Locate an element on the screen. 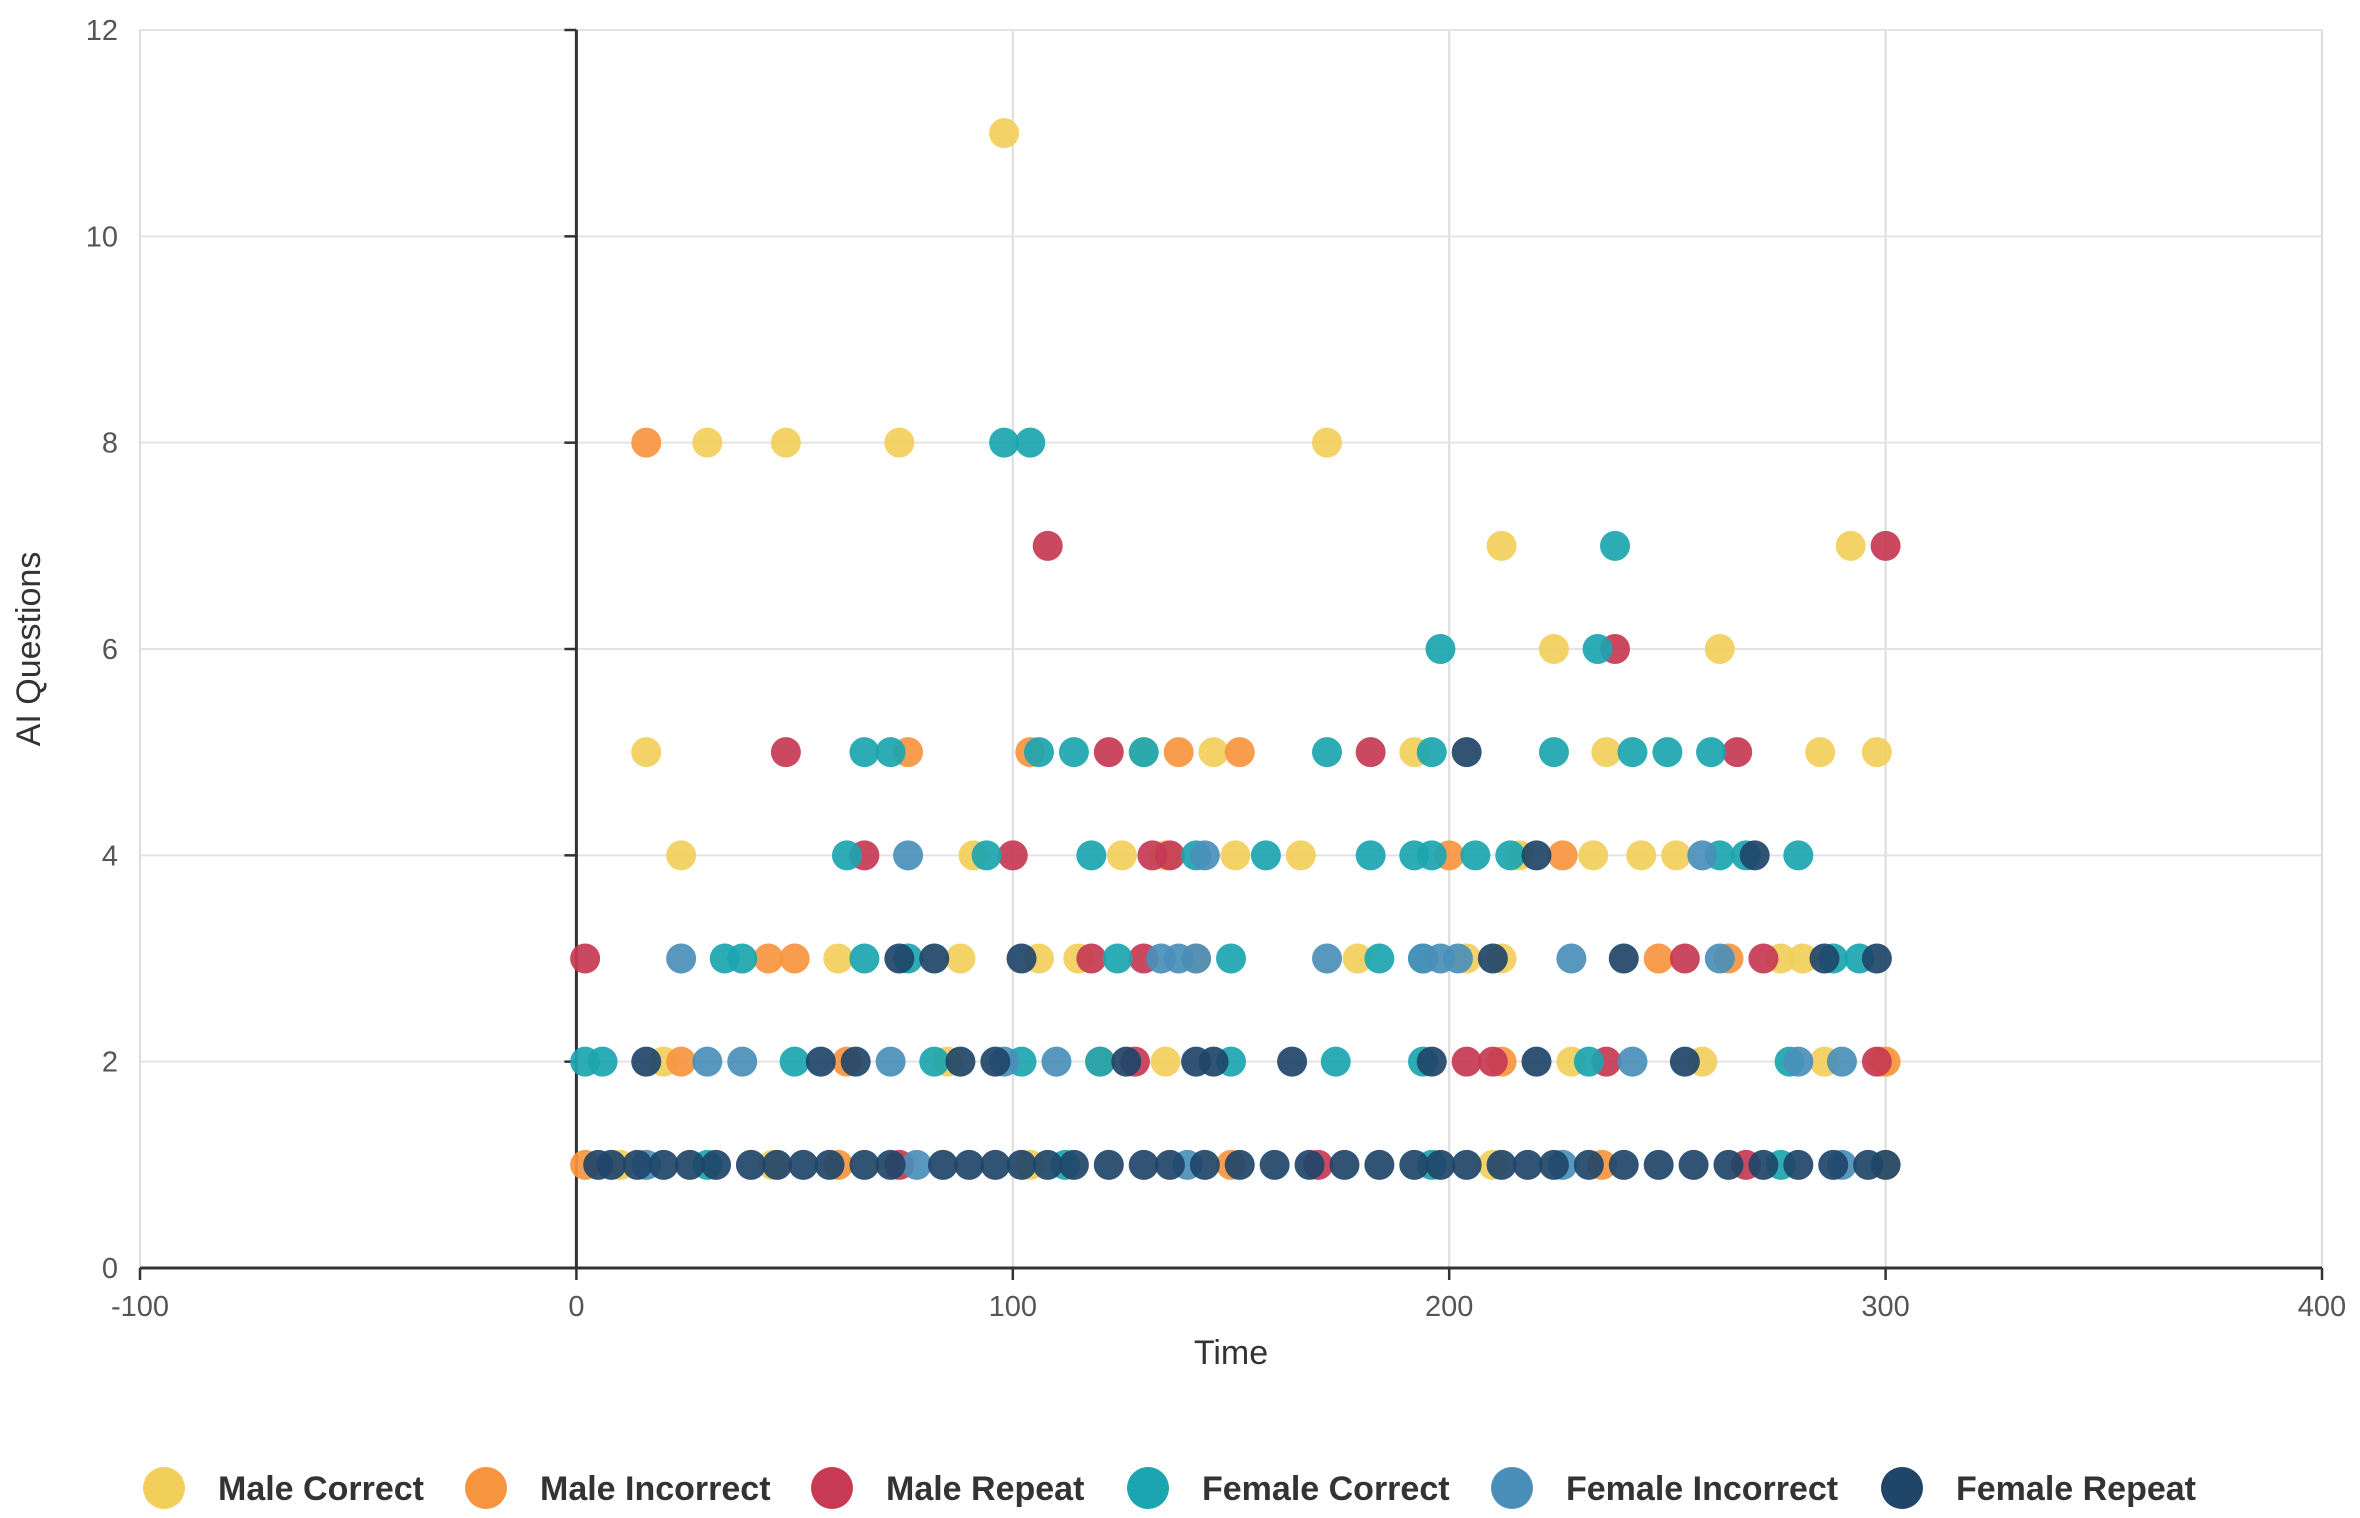  y-tick-label: 12 is located at coordinates (102, 31).